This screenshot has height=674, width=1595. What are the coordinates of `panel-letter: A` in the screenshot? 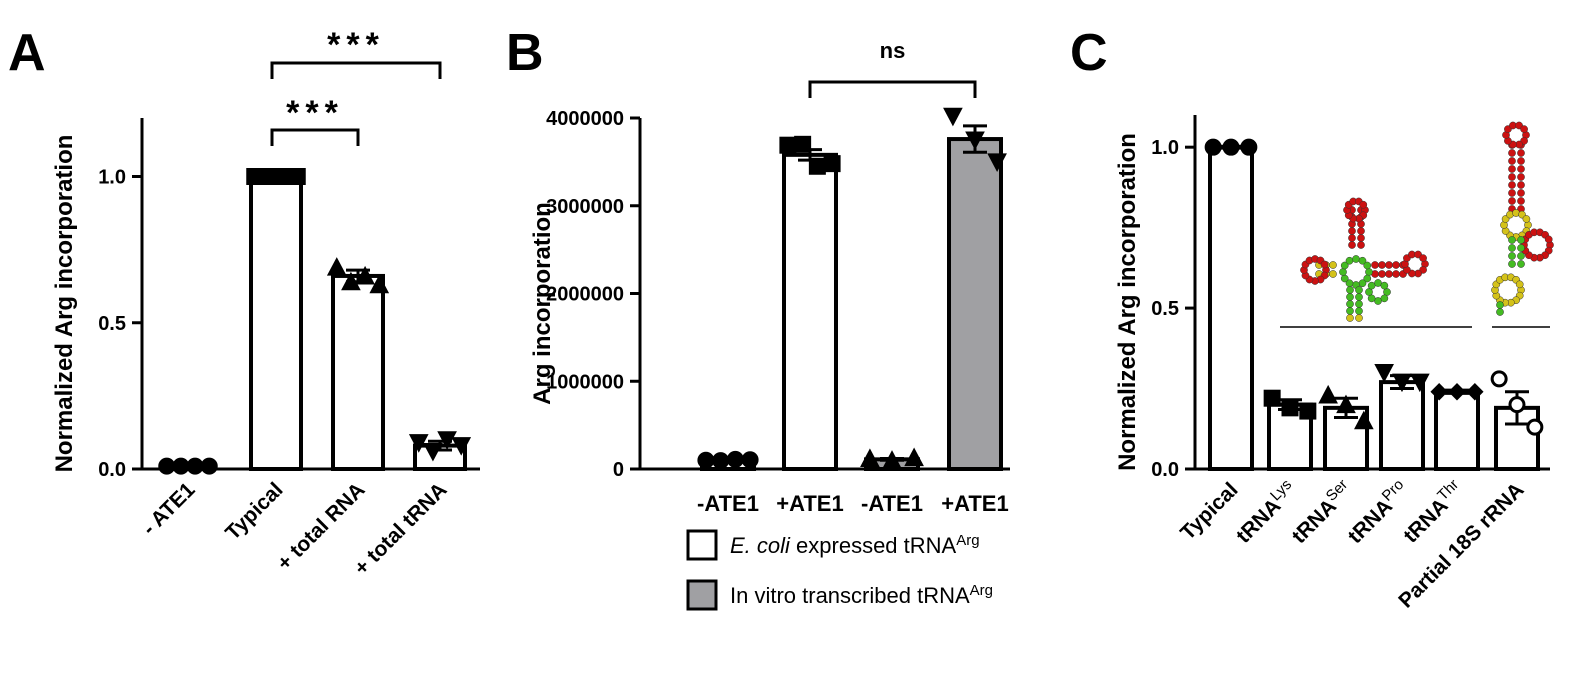 It's located at (27, 53).